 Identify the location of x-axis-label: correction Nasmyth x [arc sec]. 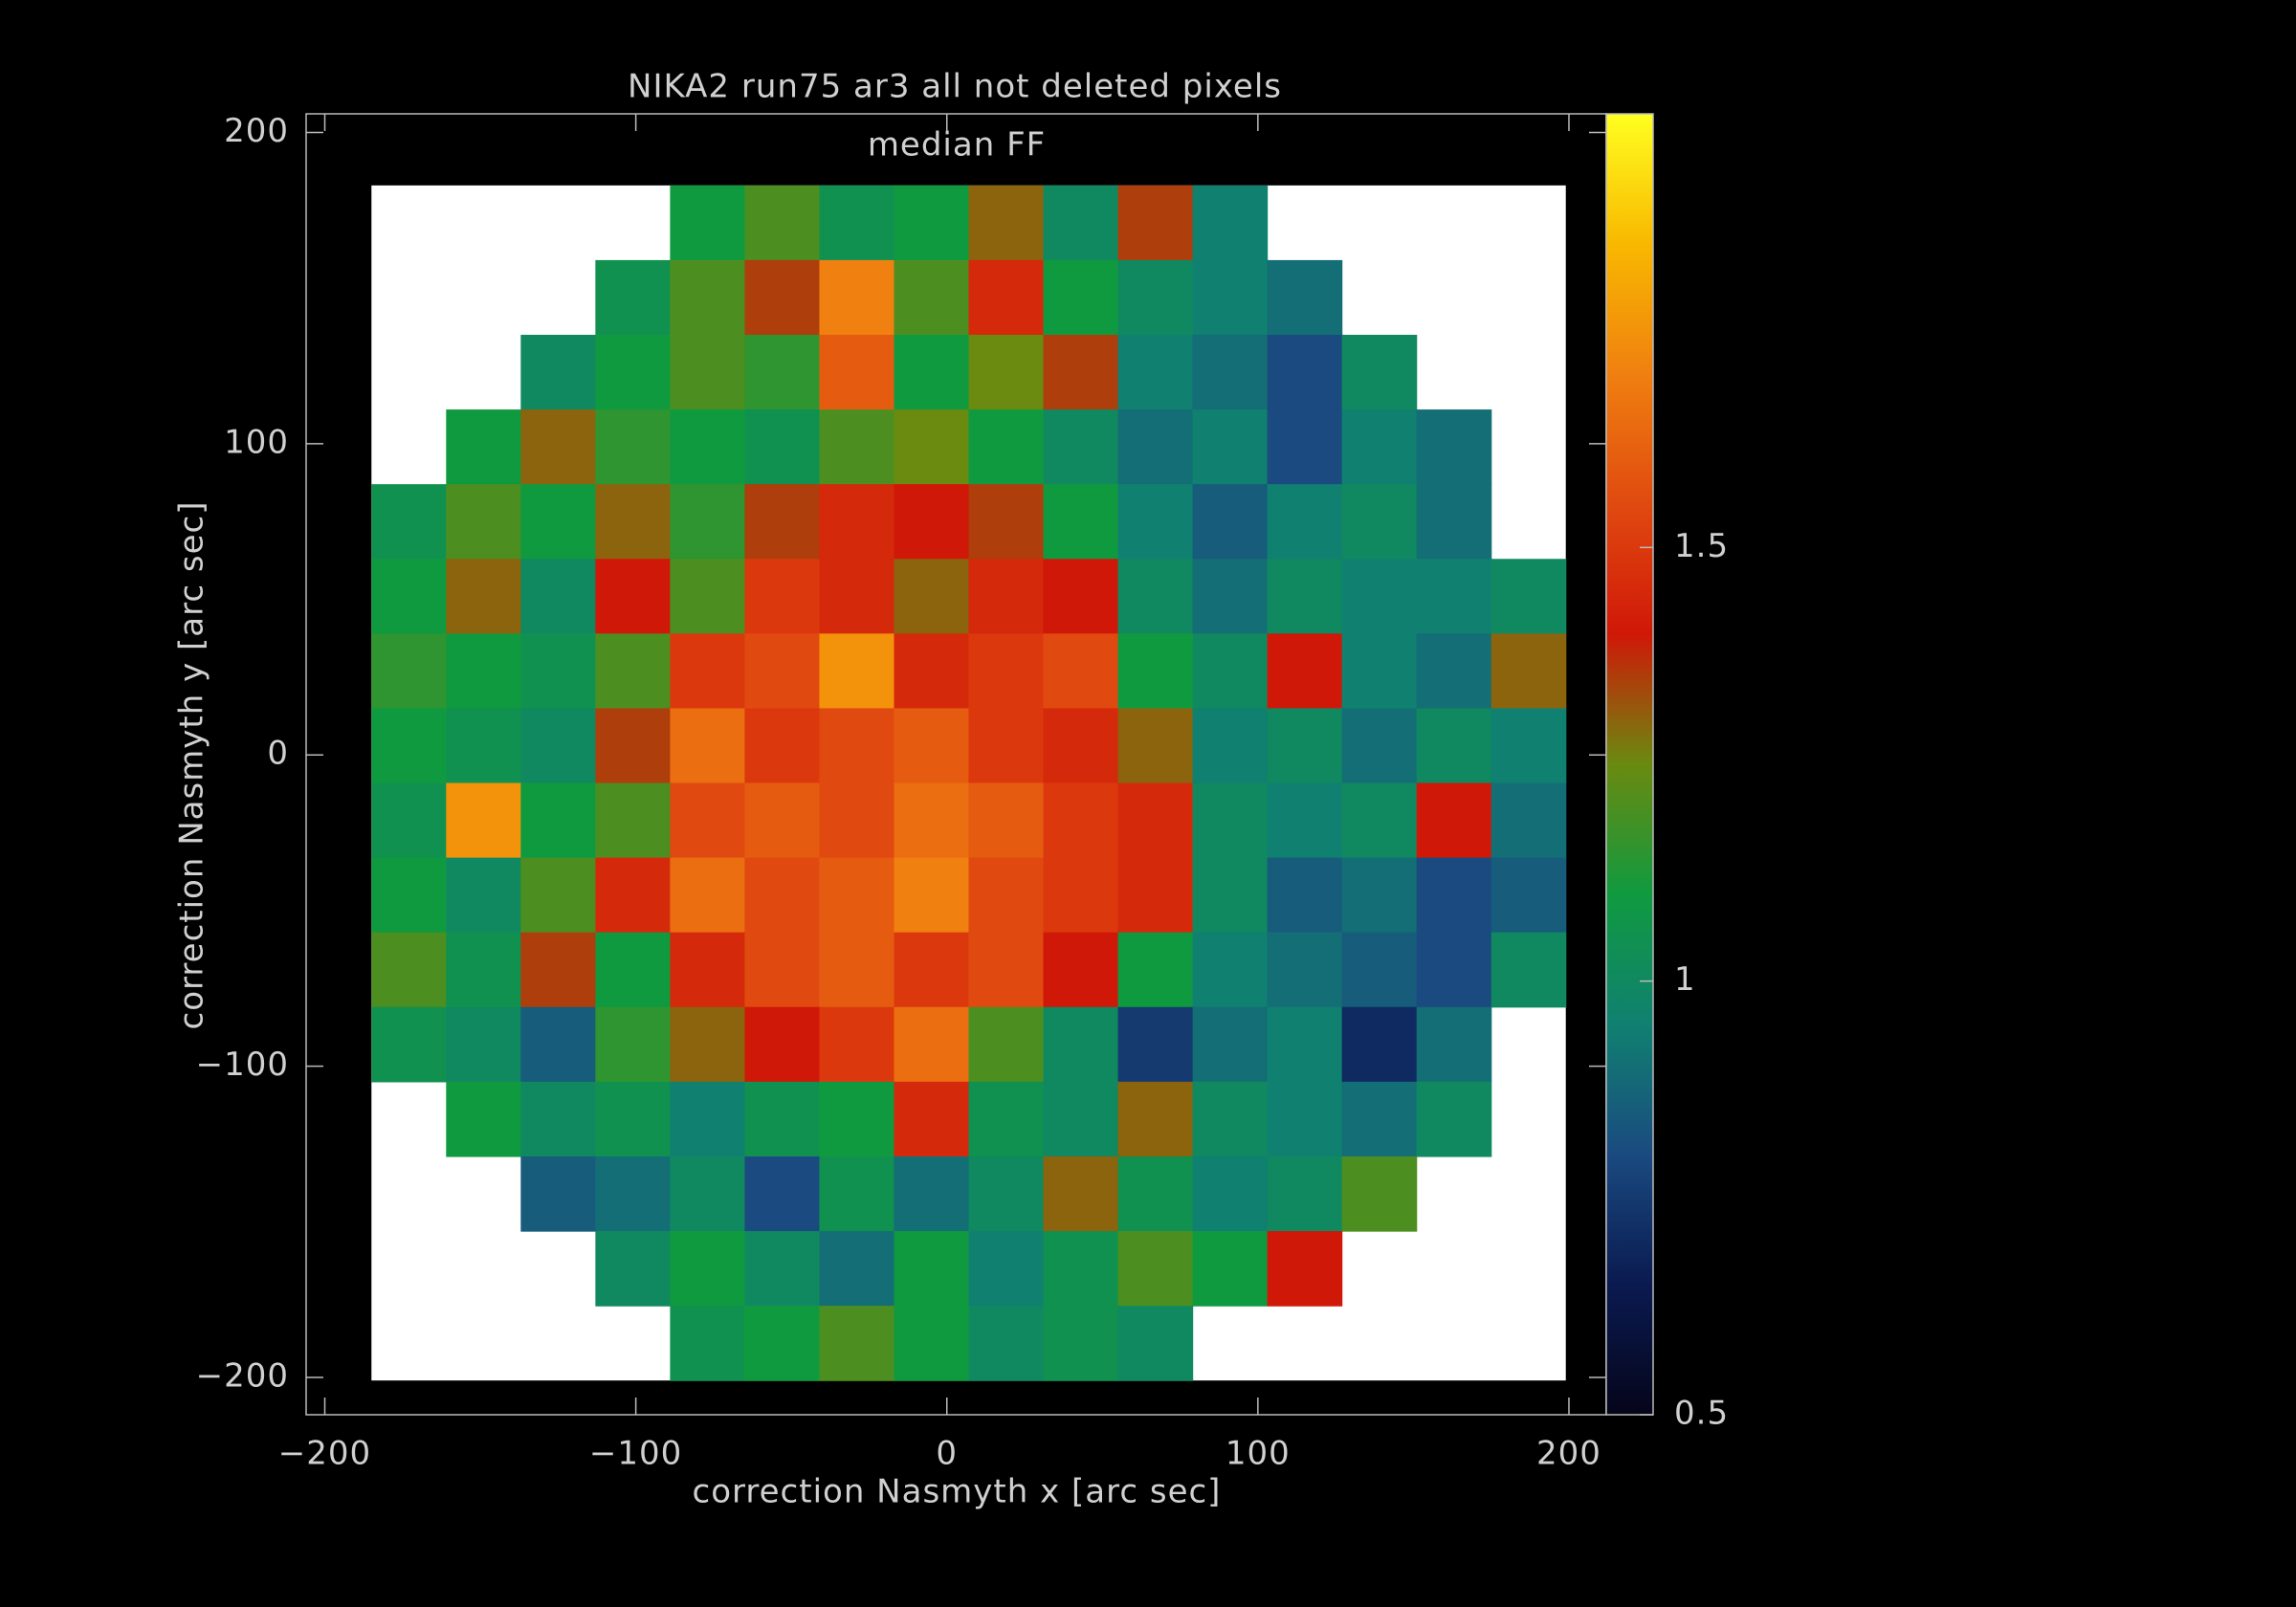
(958, 1492).